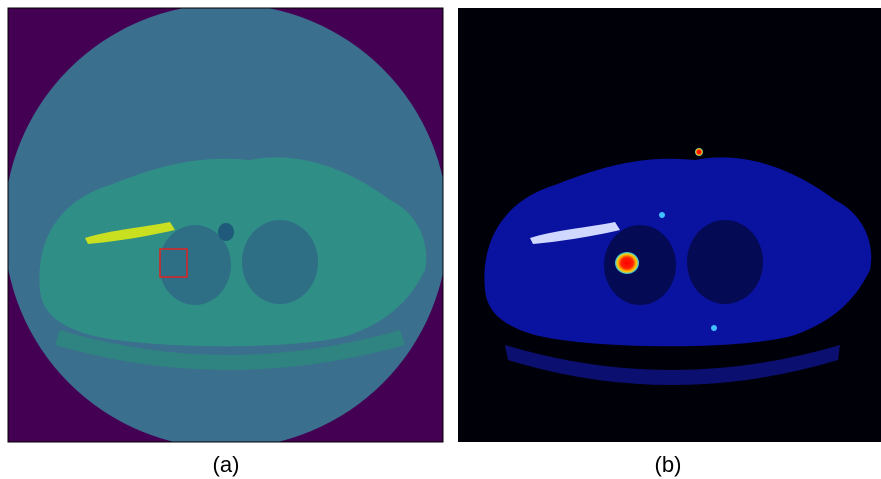  I want to click on panel-label: (a), so click(226, 464).